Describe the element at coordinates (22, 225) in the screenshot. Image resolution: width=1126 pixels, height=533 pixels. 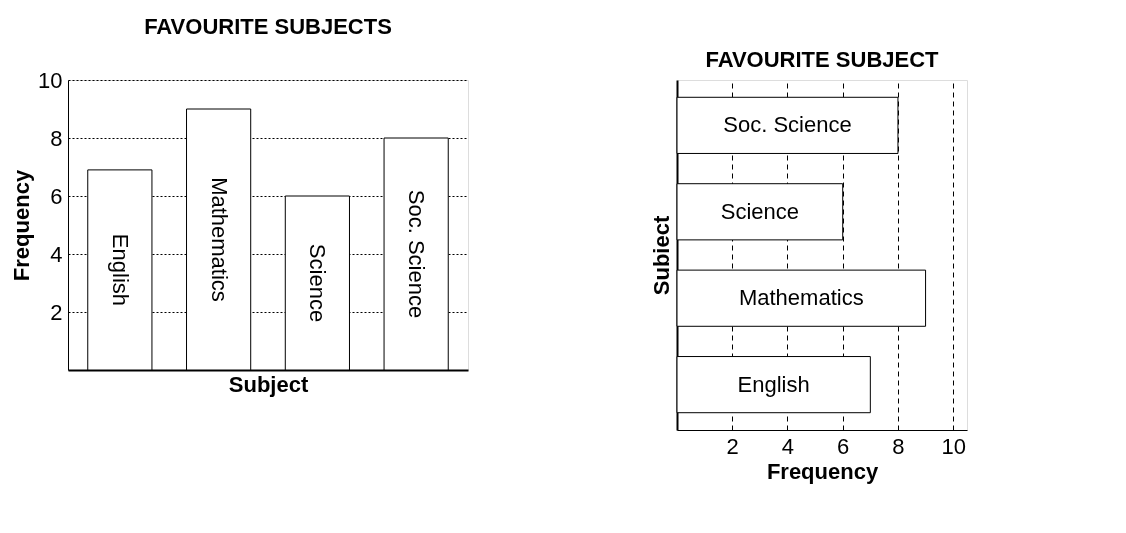
I see `y-axis-title: Frequency` at that location.